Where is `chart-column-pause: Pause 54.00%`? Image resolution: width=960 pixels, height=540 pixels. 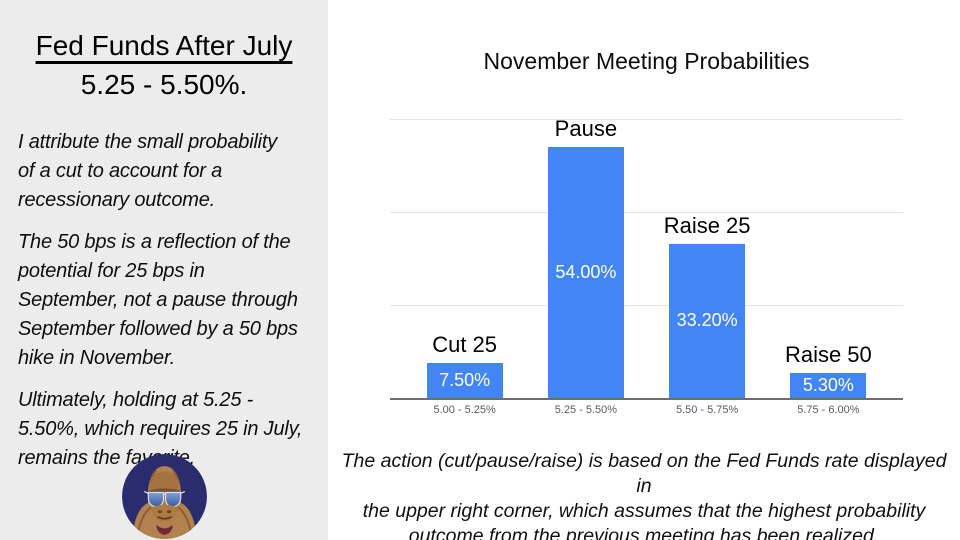
chart-column-pause: Pause 54.00% is located at coordinates (585, 256).